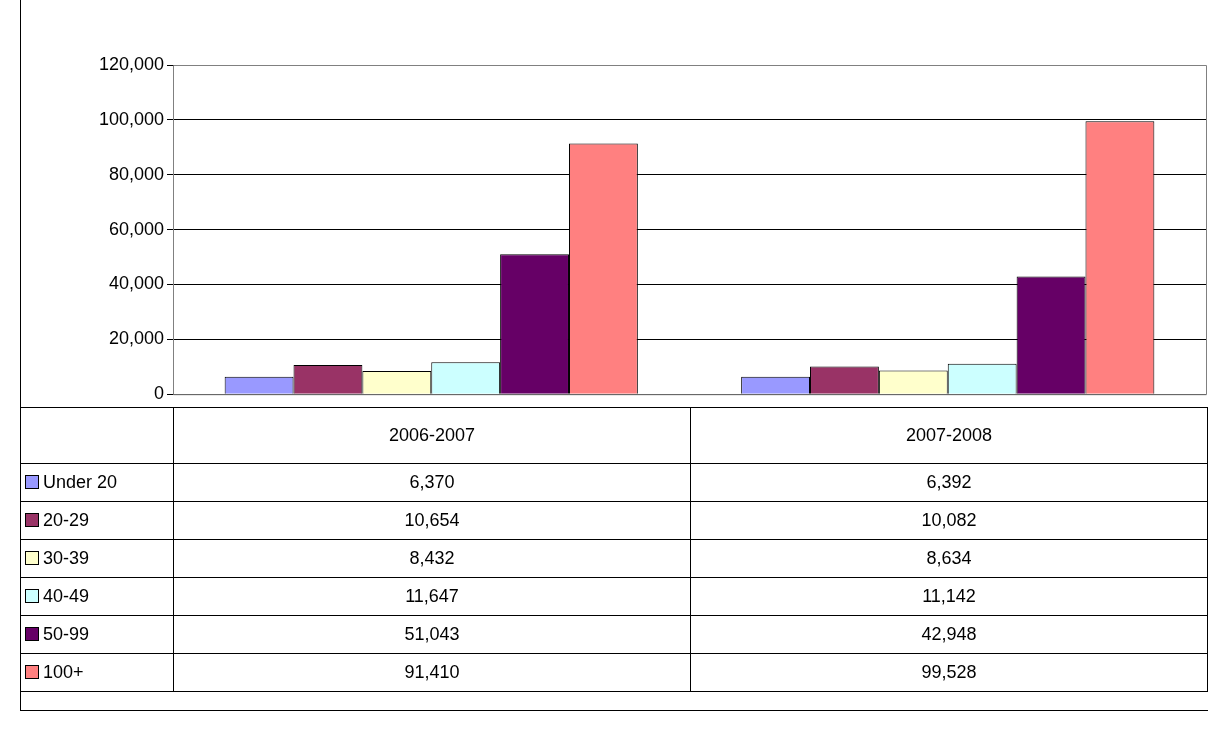  I want to click on x-tick-label: 2007-2008, so click(949, 435).